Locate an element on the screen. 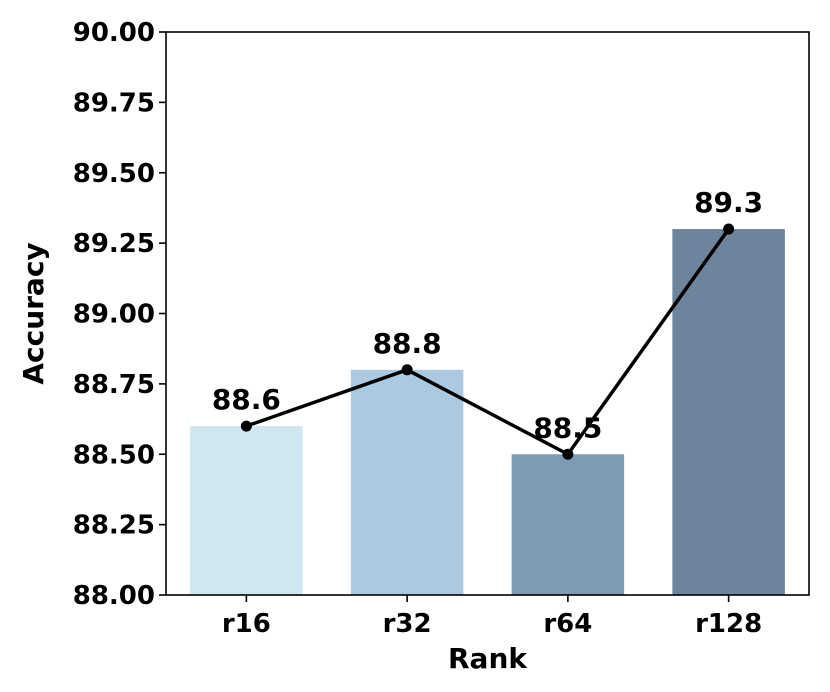  y-tick-label: 89.50 is located at coordinates (114, 174).